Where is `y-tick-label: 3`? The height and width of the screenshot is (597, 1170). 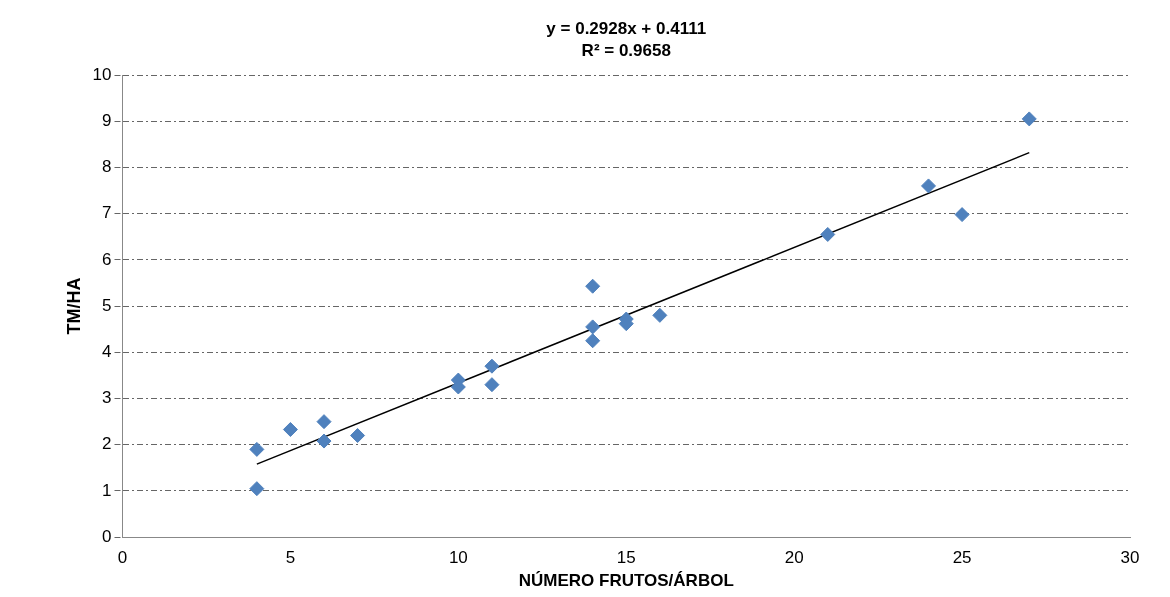
y-tick-label: 3 is located at coordinates (107, 398).